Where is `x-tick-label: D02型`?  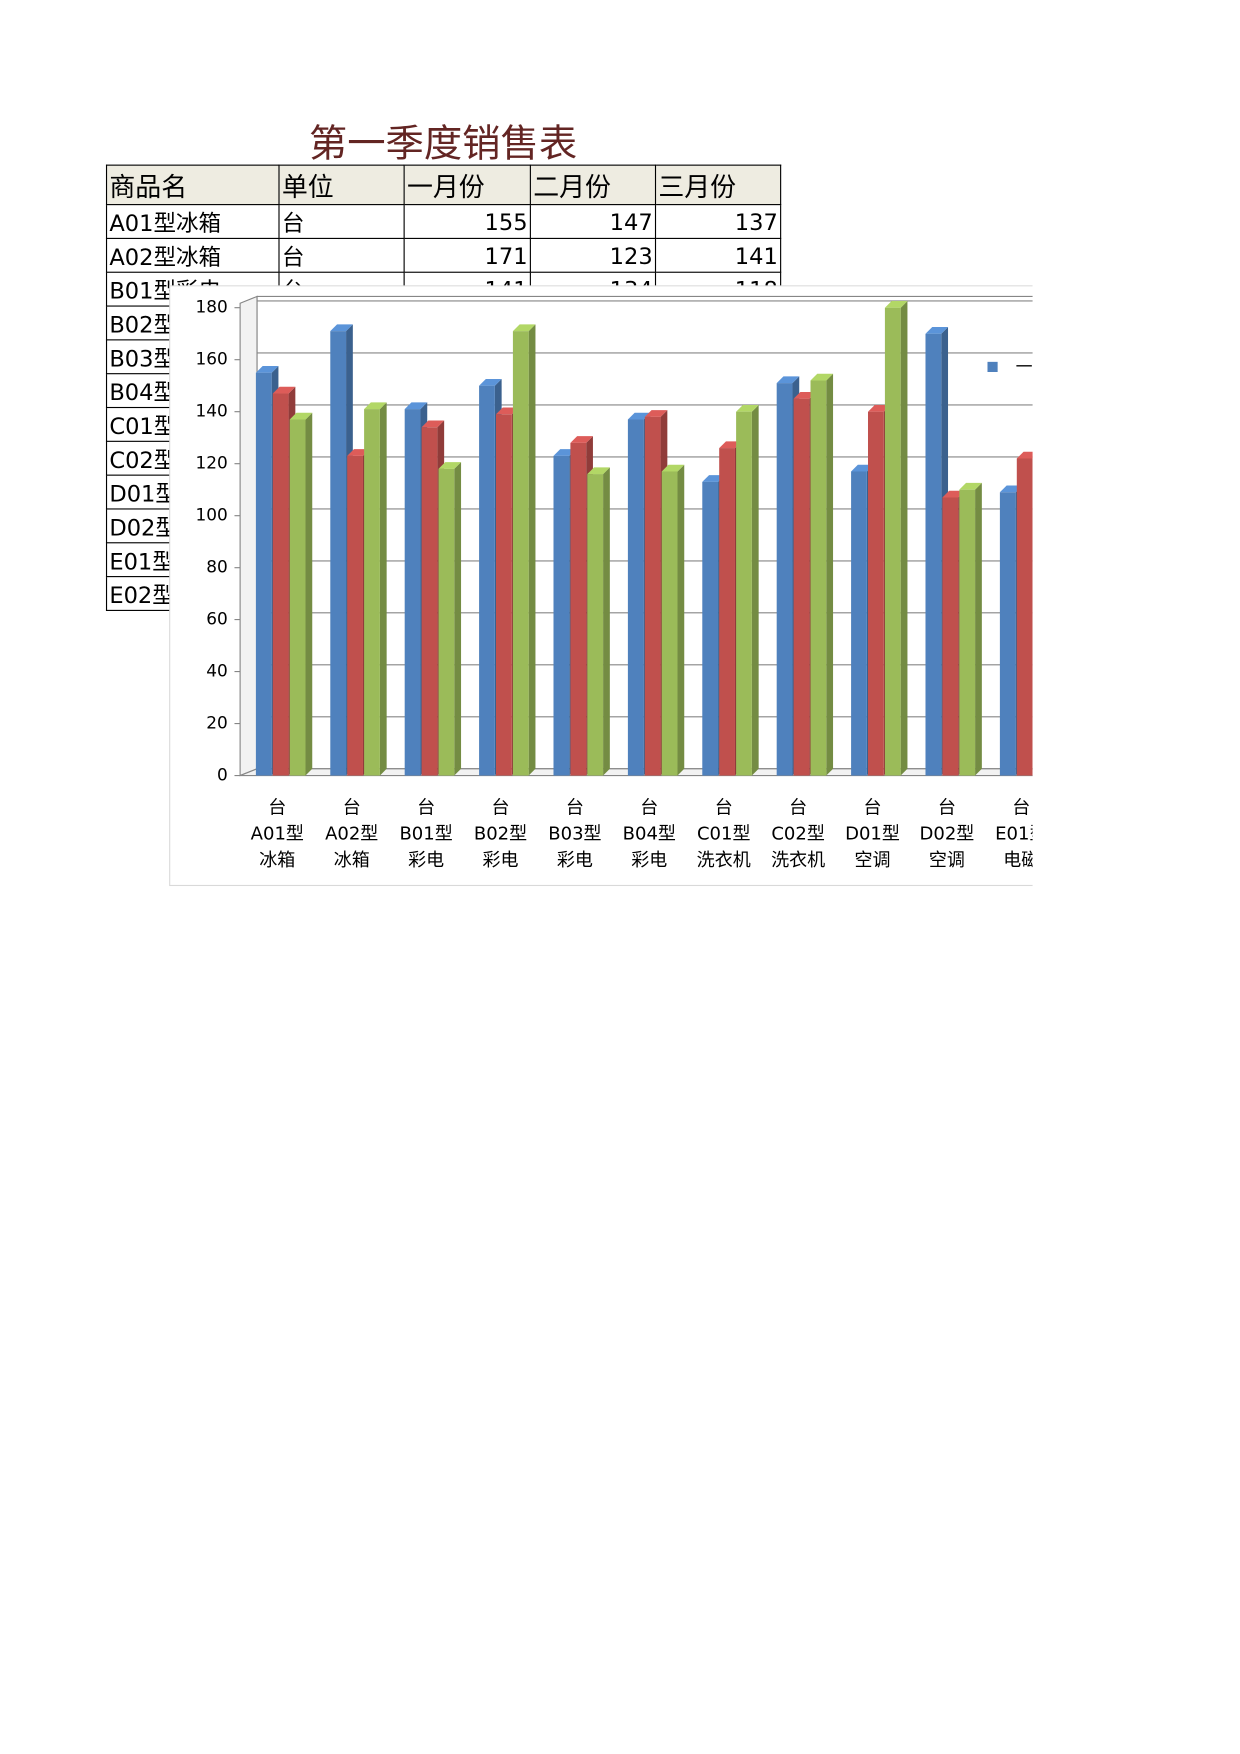
x-tick-label: D02型 is located at coordinates (947, 834).